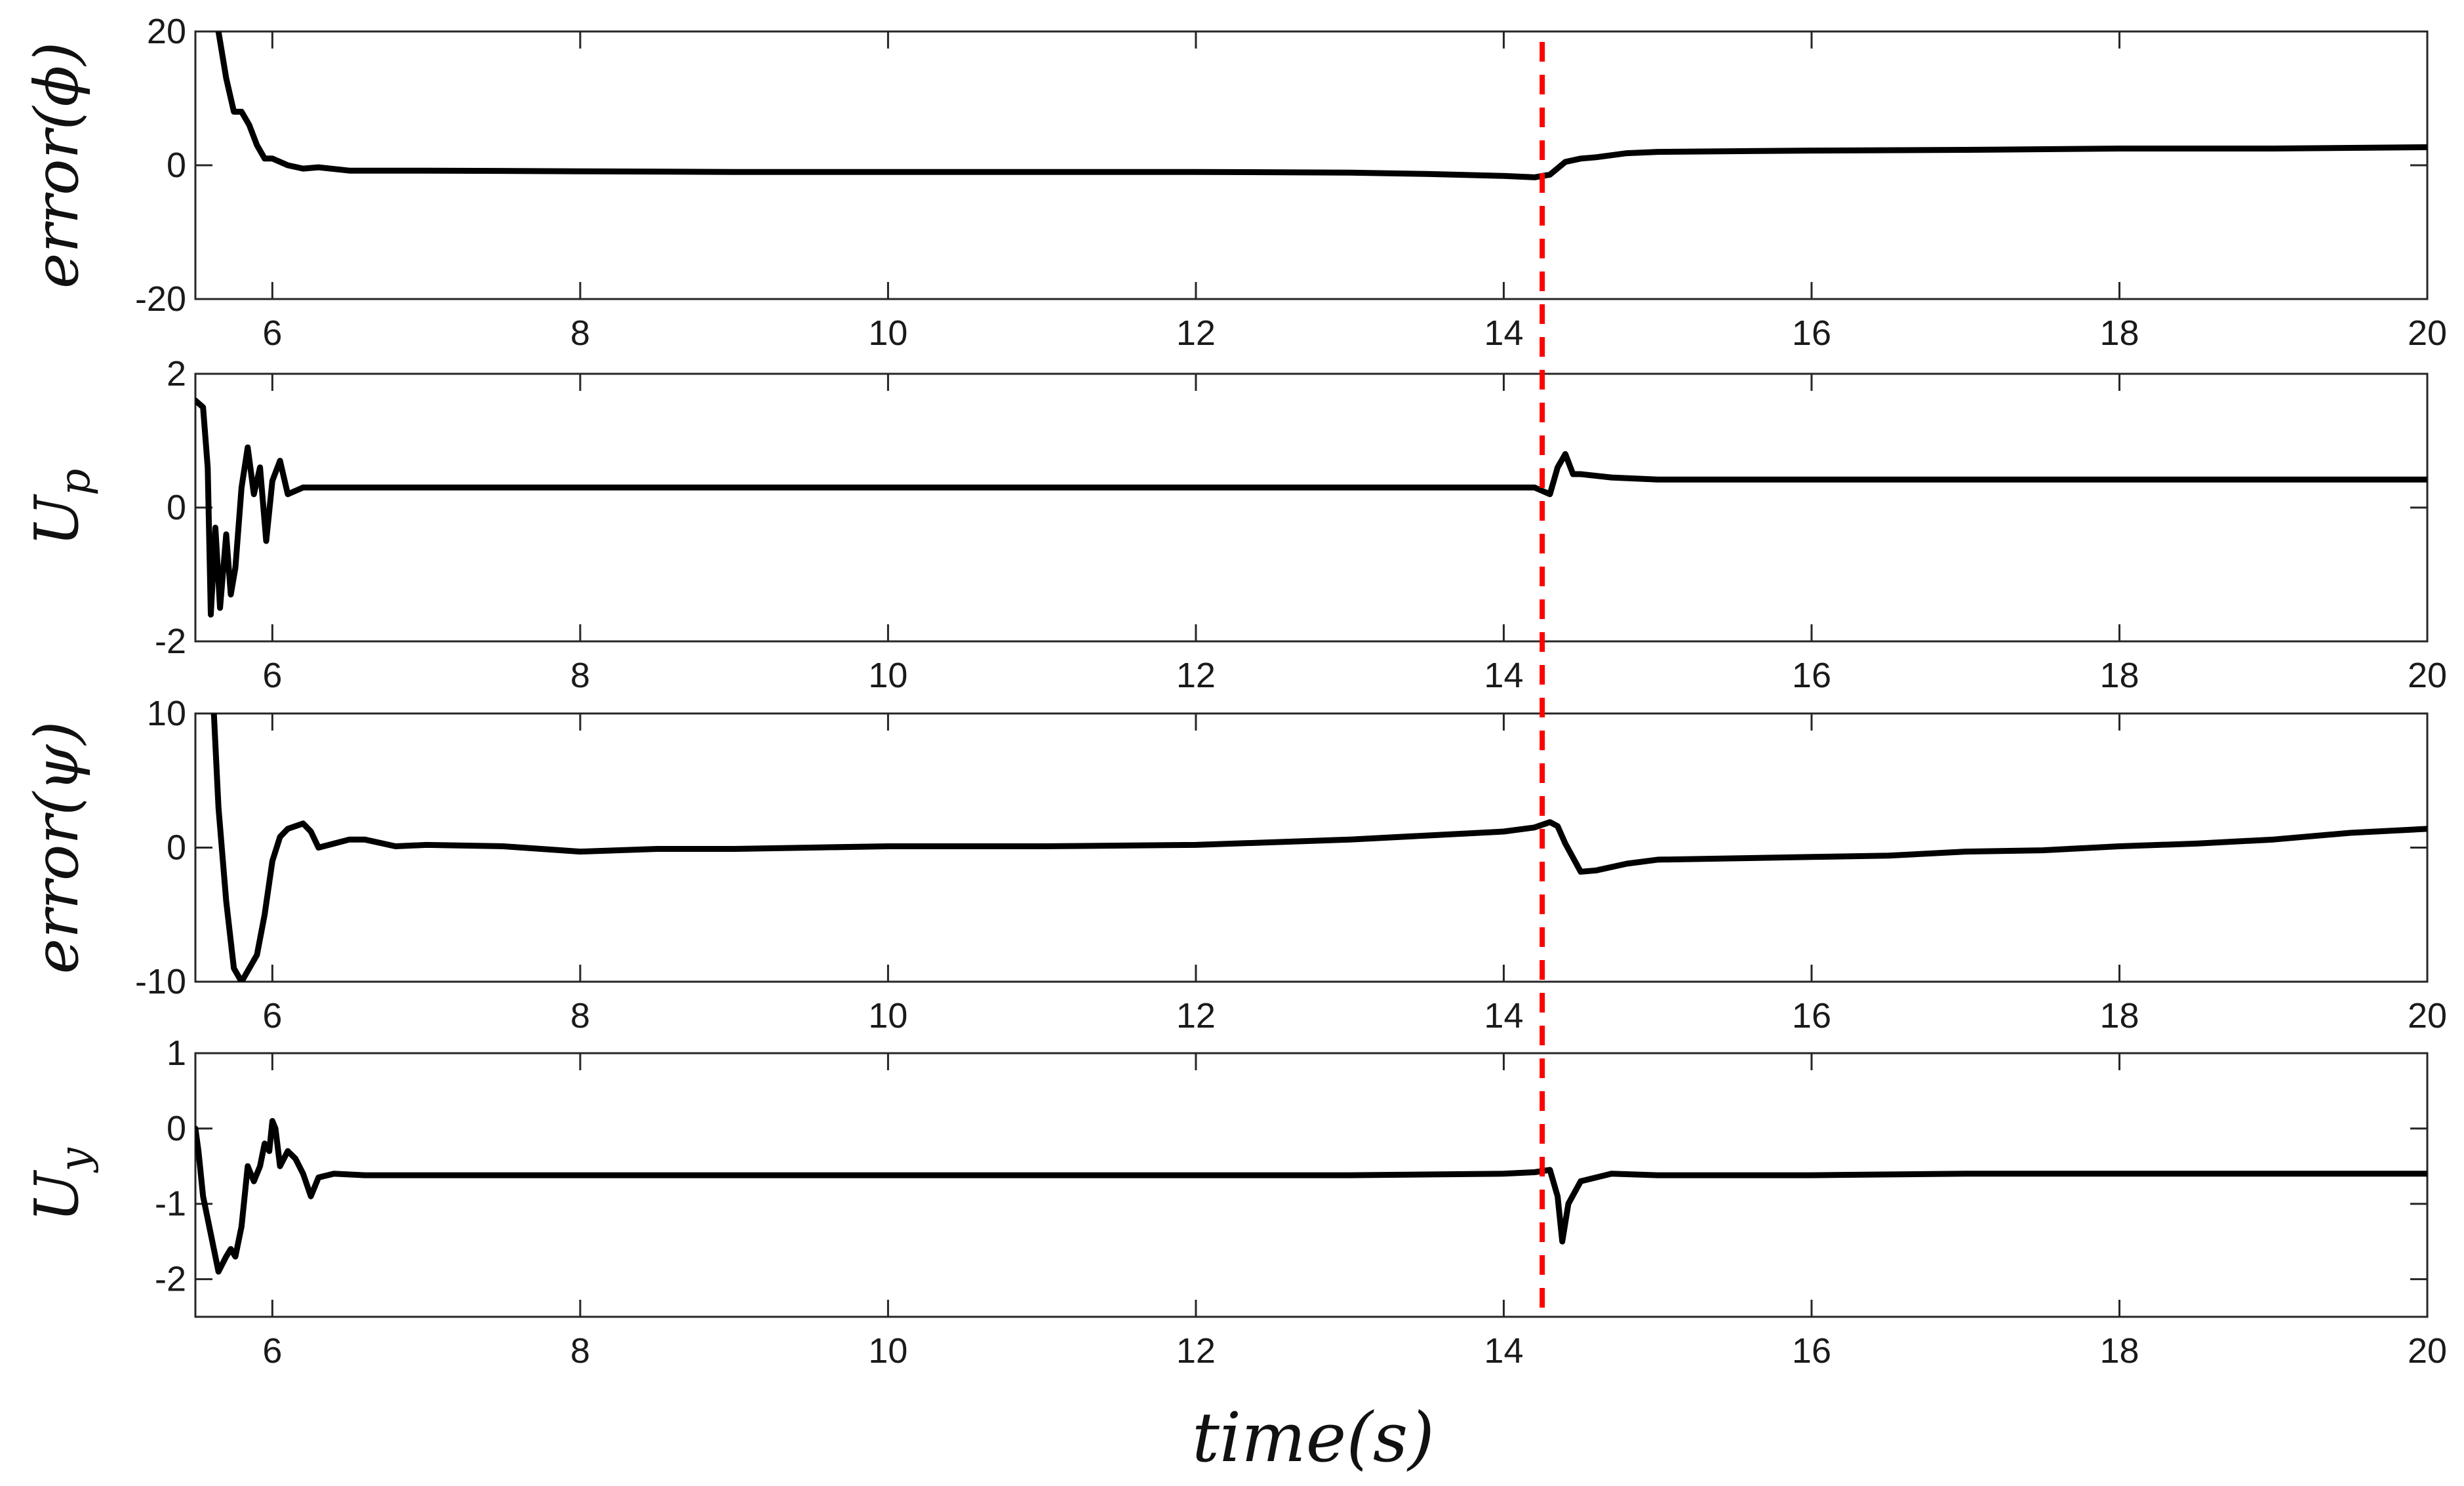 This screenshot has height=1486, width=2464. What do you see at coordinates (57, 165) in the screenshot?
I see `panel-1-y-axis-label: error(ϕ)` at bounding box center [57, 165].